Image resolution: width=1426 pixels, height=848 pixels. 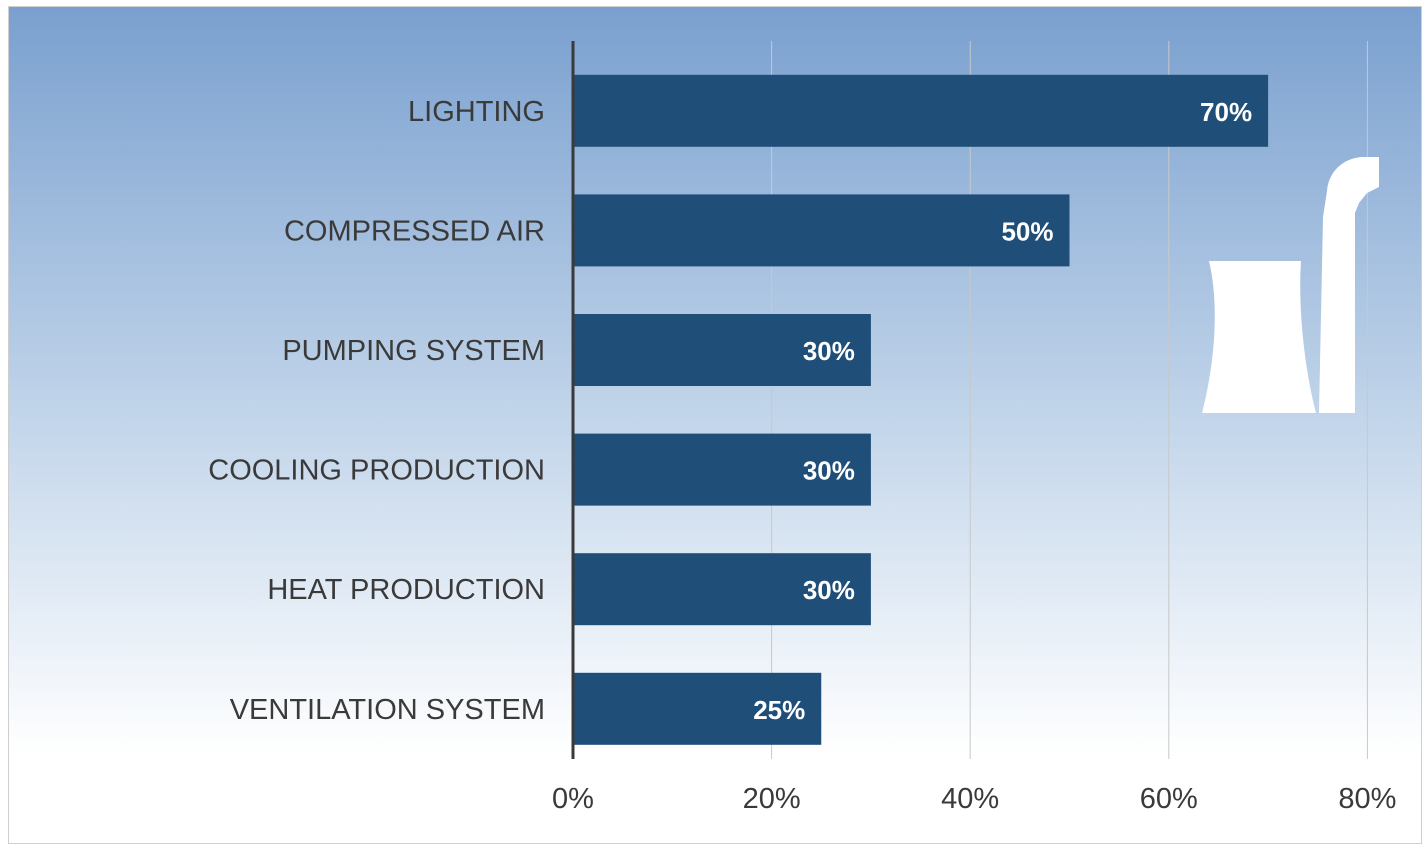 What do you see at coordinates (772, 799) in the screenshot?
I see `x-tick-label: 20%` at bounding box center [772, 799].